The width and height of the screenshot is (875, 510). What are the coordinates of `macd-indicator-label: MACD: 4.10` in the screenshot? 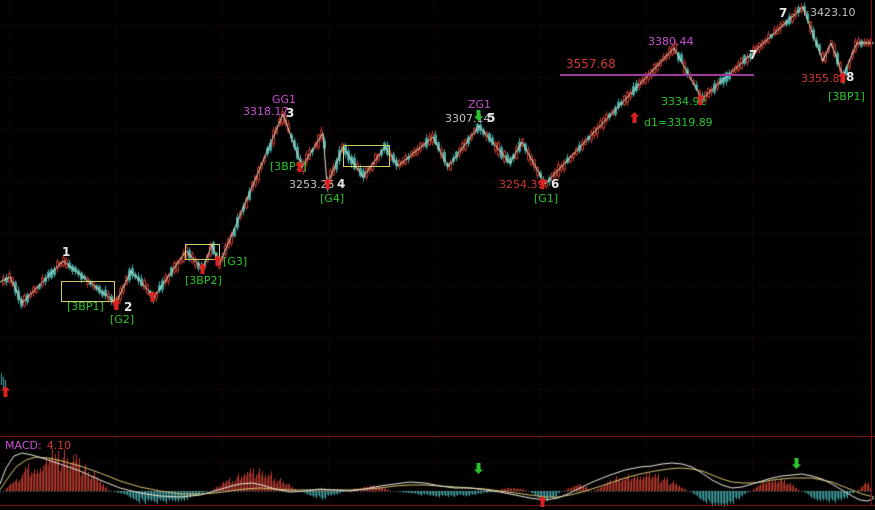 It's located at (38, 445).